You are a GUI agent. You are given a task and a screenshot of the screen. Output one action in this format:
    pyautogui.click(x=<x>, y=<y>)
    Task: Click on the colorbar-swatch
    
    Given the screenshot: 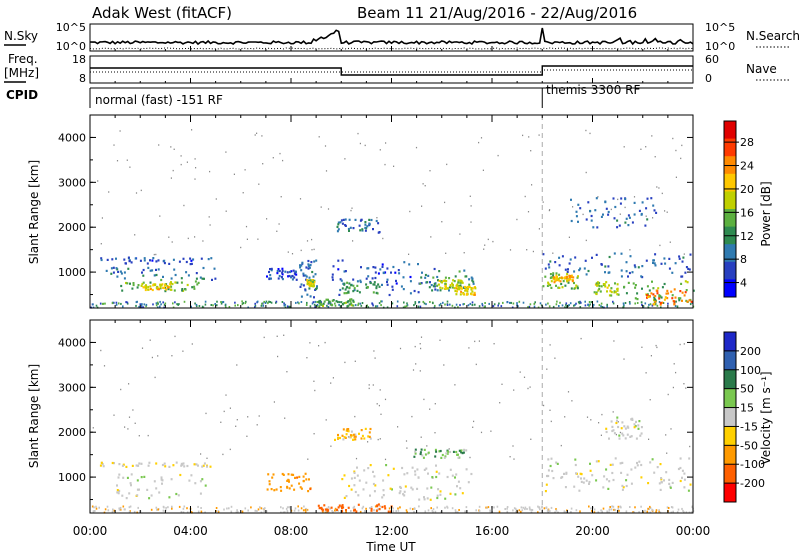 What is the action you would take?
    pyautogui.click(x=730, y=493)
    